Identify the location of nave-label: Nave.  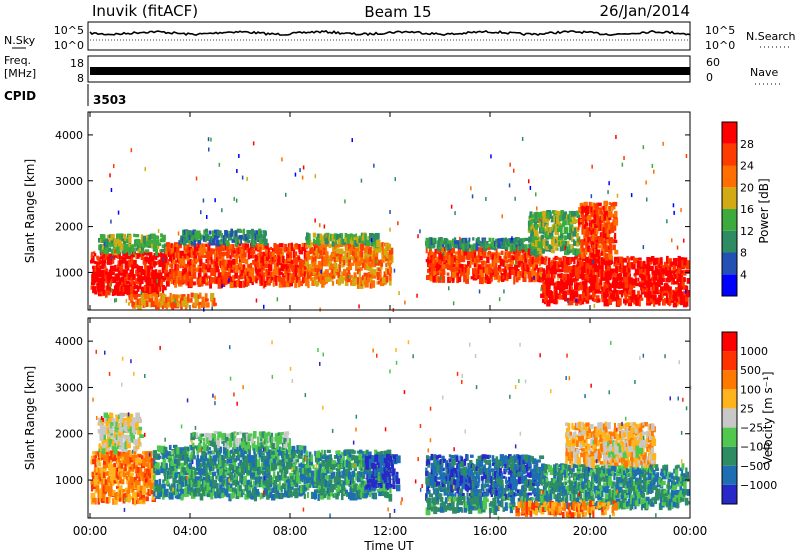
(764, 72).